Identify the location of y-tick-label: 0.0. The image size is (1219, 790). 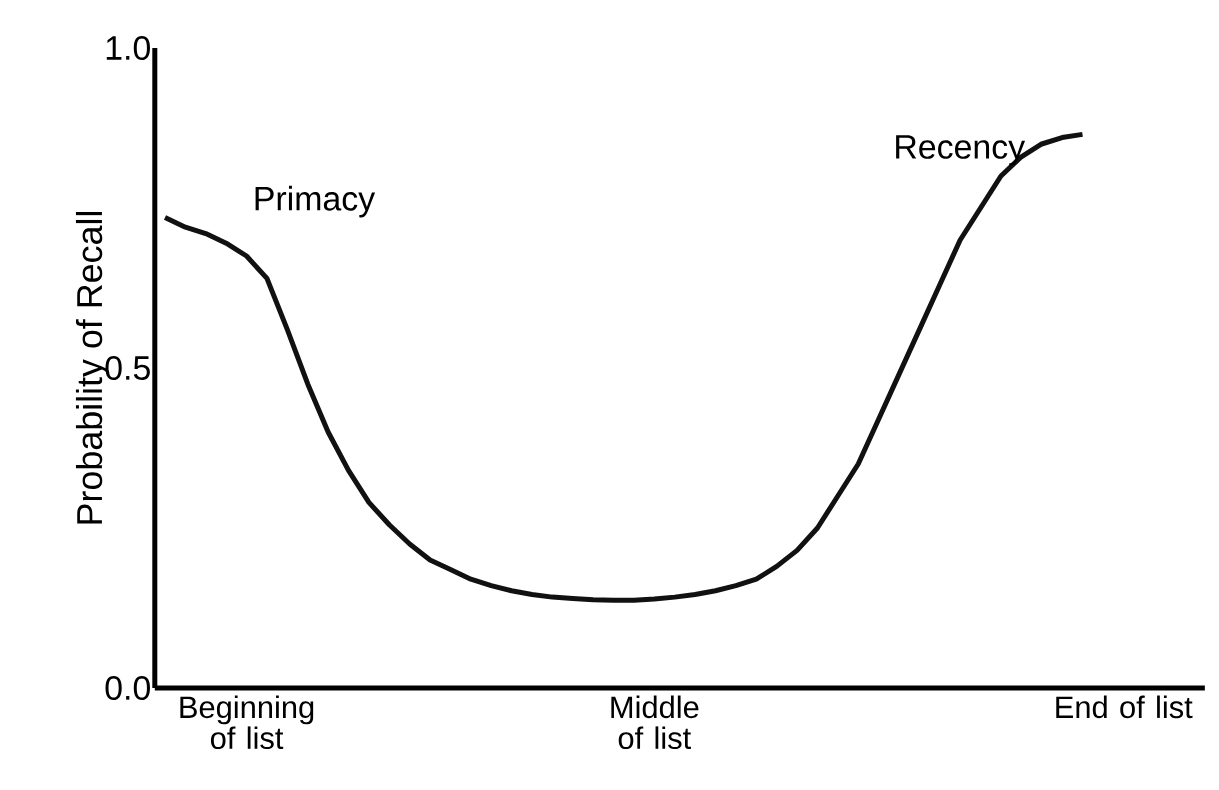
(127, 688).